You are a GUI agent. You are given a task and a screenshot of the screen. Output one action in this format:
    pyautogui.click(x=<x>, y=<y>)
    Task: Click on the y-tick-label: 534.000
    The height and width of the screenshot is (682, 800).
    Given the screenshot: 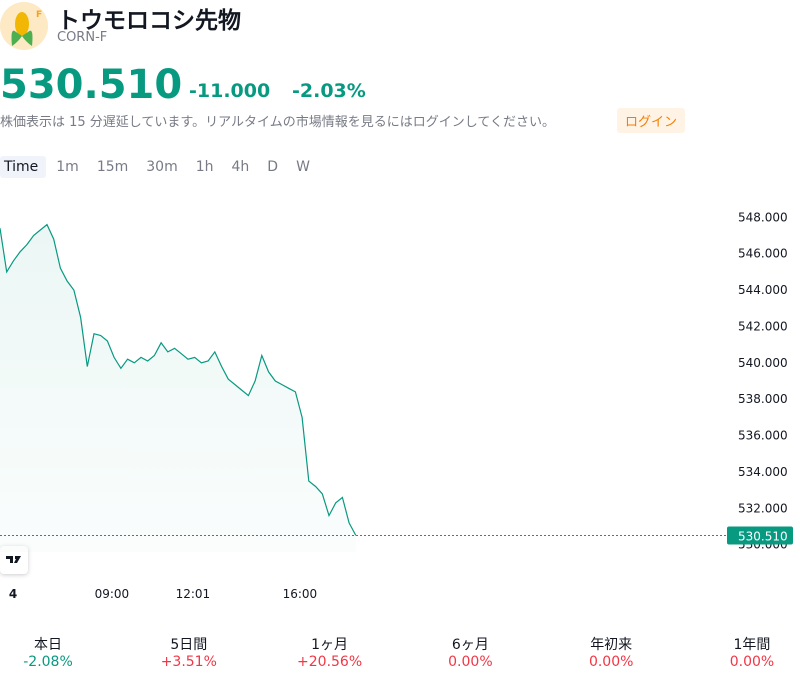 What is the action you would take?
    pyautogui.click(x=763, y=472)
    